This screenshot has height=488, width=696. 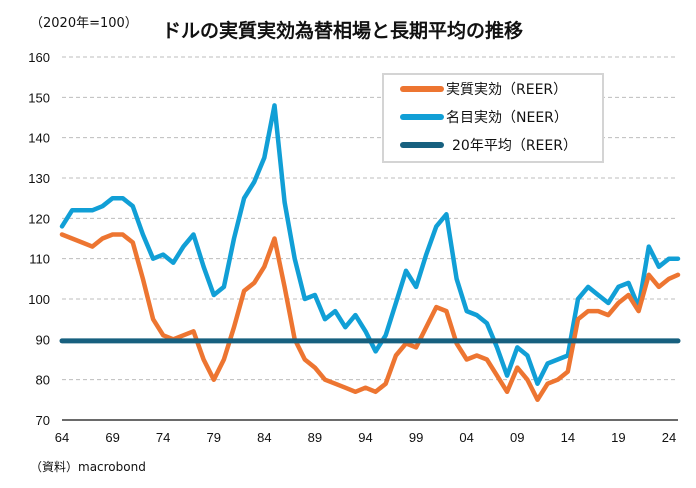 I want to click on y-tick-label: 120, so click(x=39, y=218).